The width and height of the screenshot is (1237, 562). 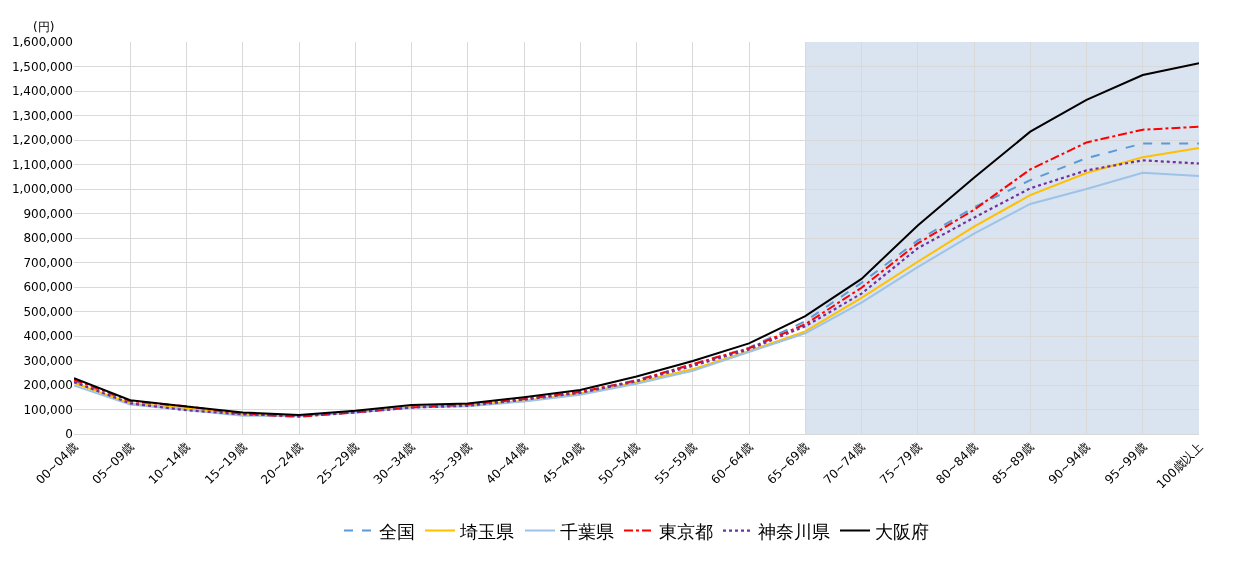 What do you see at coordinates (48, 385) in the screenshot?
I see `y-tick-label: 200,000` at bounding box center [48, 385].